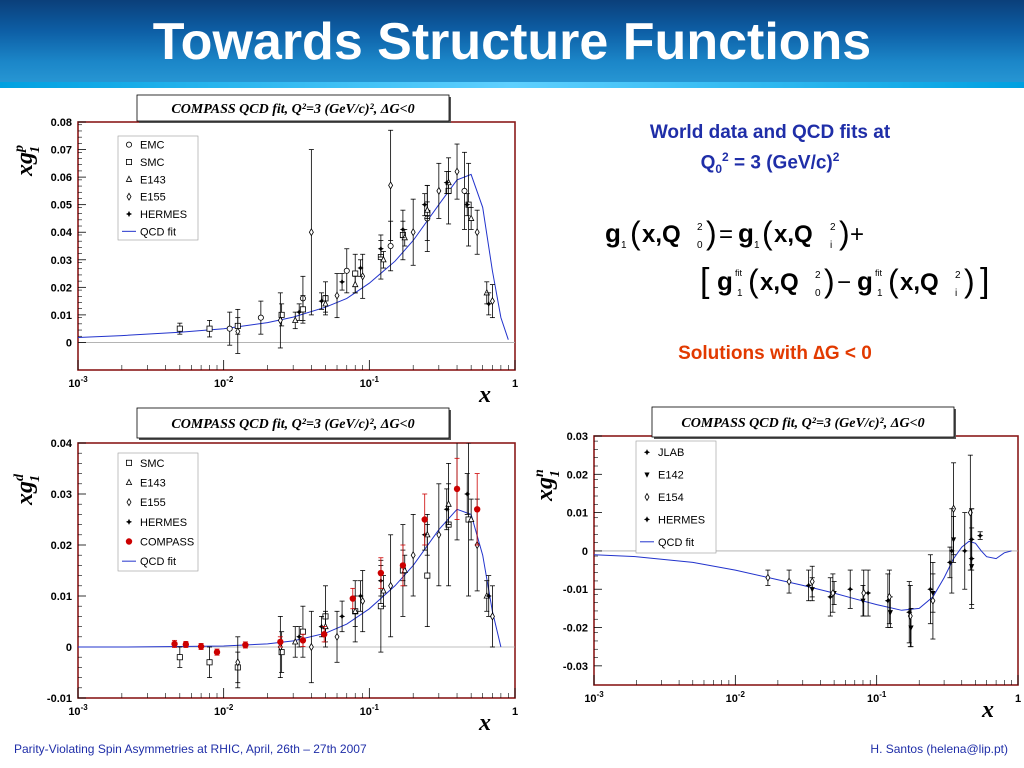 Image resolution: width=1024 pixels, height=768 pixels. What do you see at coordinates (681, 520) in the screenshot?
I see `legend-label: HERMES` at bounding box center [681, 520].